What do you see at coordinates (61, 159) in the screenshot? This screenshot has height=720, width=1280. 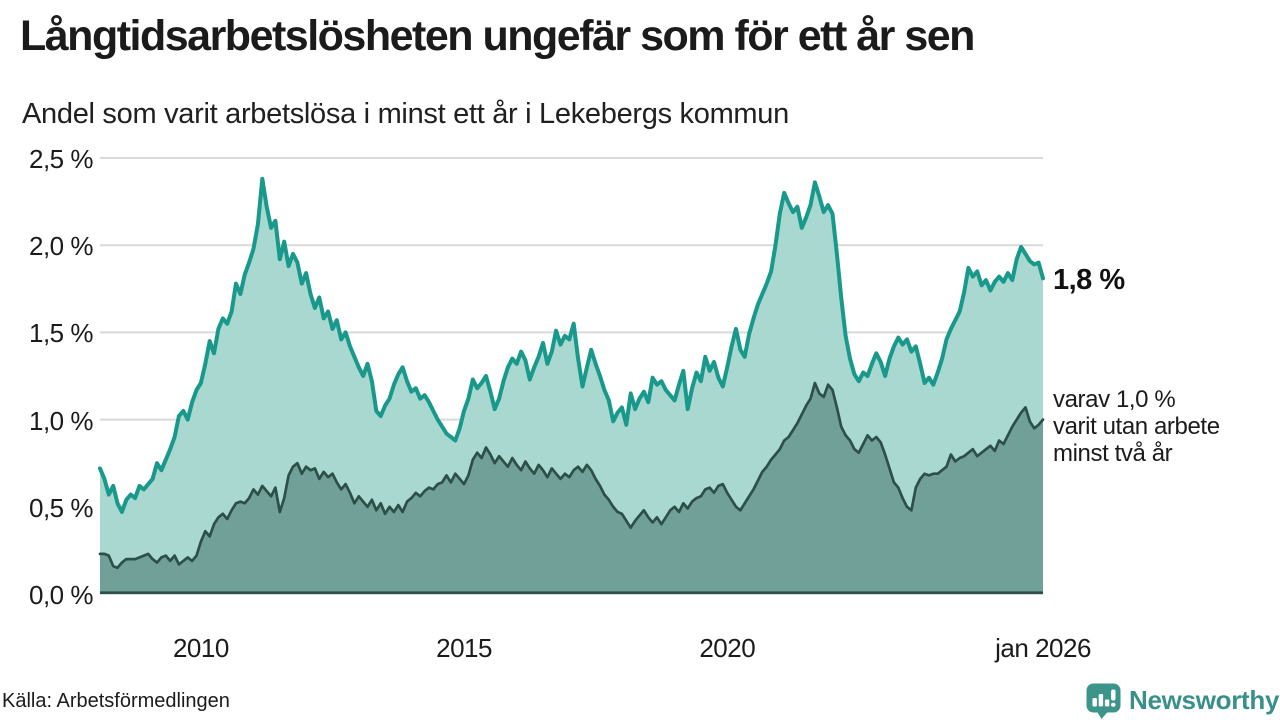 I see `y-tick-label: 2,5 %` at bounding box center [61, 159].